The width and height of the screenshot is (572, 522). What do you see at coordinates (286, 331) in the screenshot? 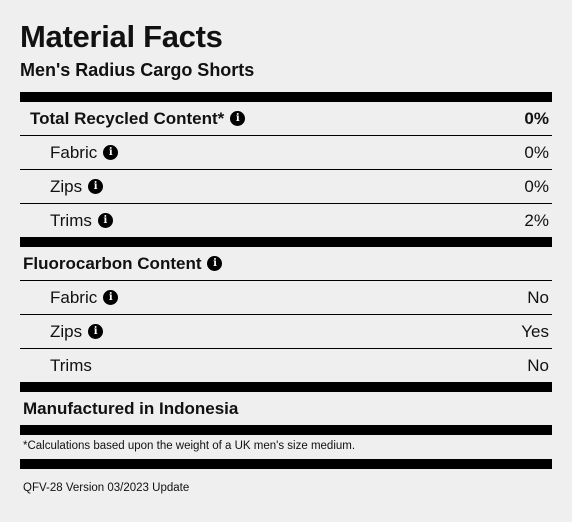
I see `fluorocarbon-zips-row: Zips i Yes` at bounding box center [286, 331].